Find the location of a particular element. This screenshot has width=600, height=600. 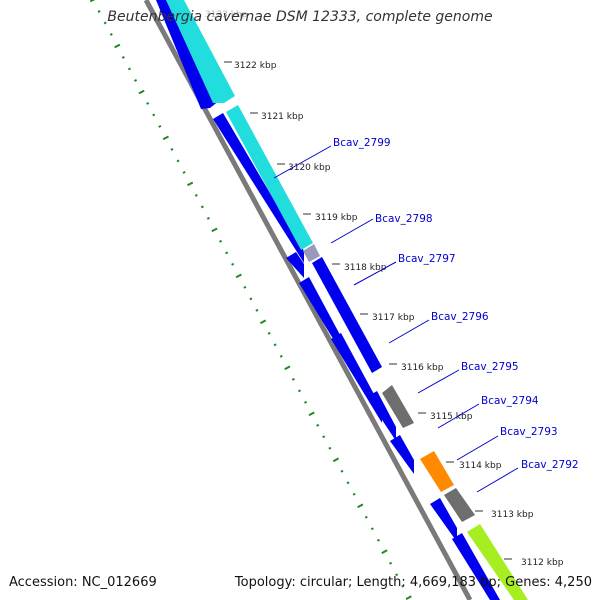

cds-forward-lime is located at coordinates (497, 562).